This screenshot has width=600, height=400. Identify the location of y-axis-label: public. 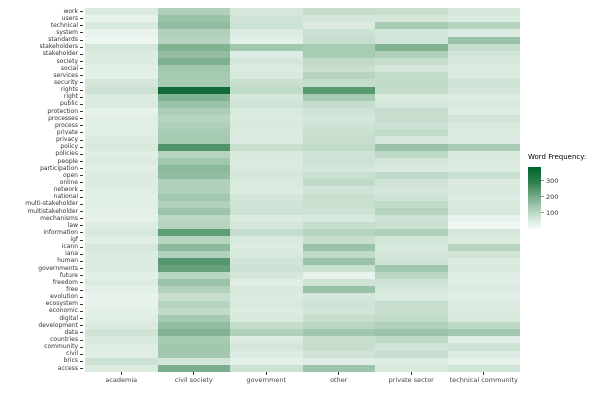
(42, 104).